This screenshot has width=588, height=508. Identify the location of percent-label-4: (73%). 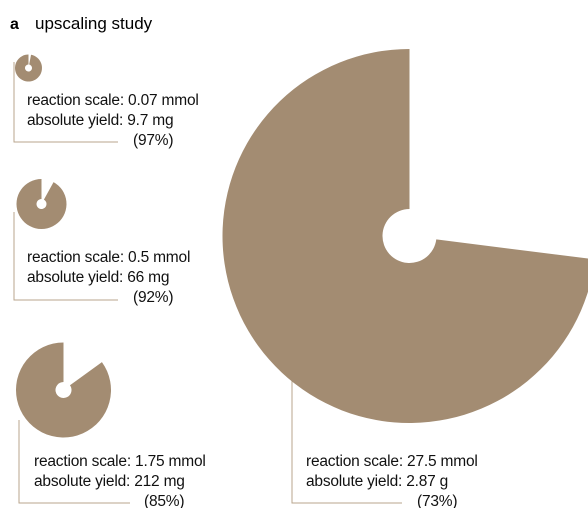
(437, 500).